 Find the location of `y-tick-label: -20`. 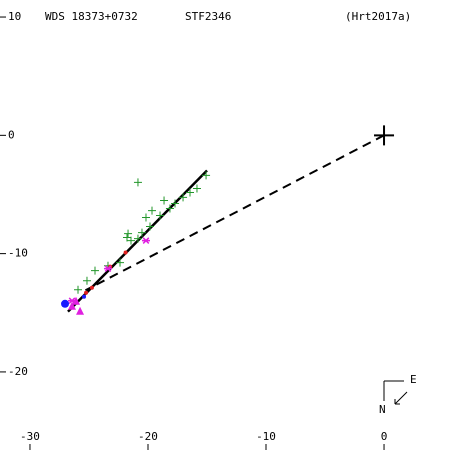

y-tick-label: -20 is located at coordinates (18, 371).